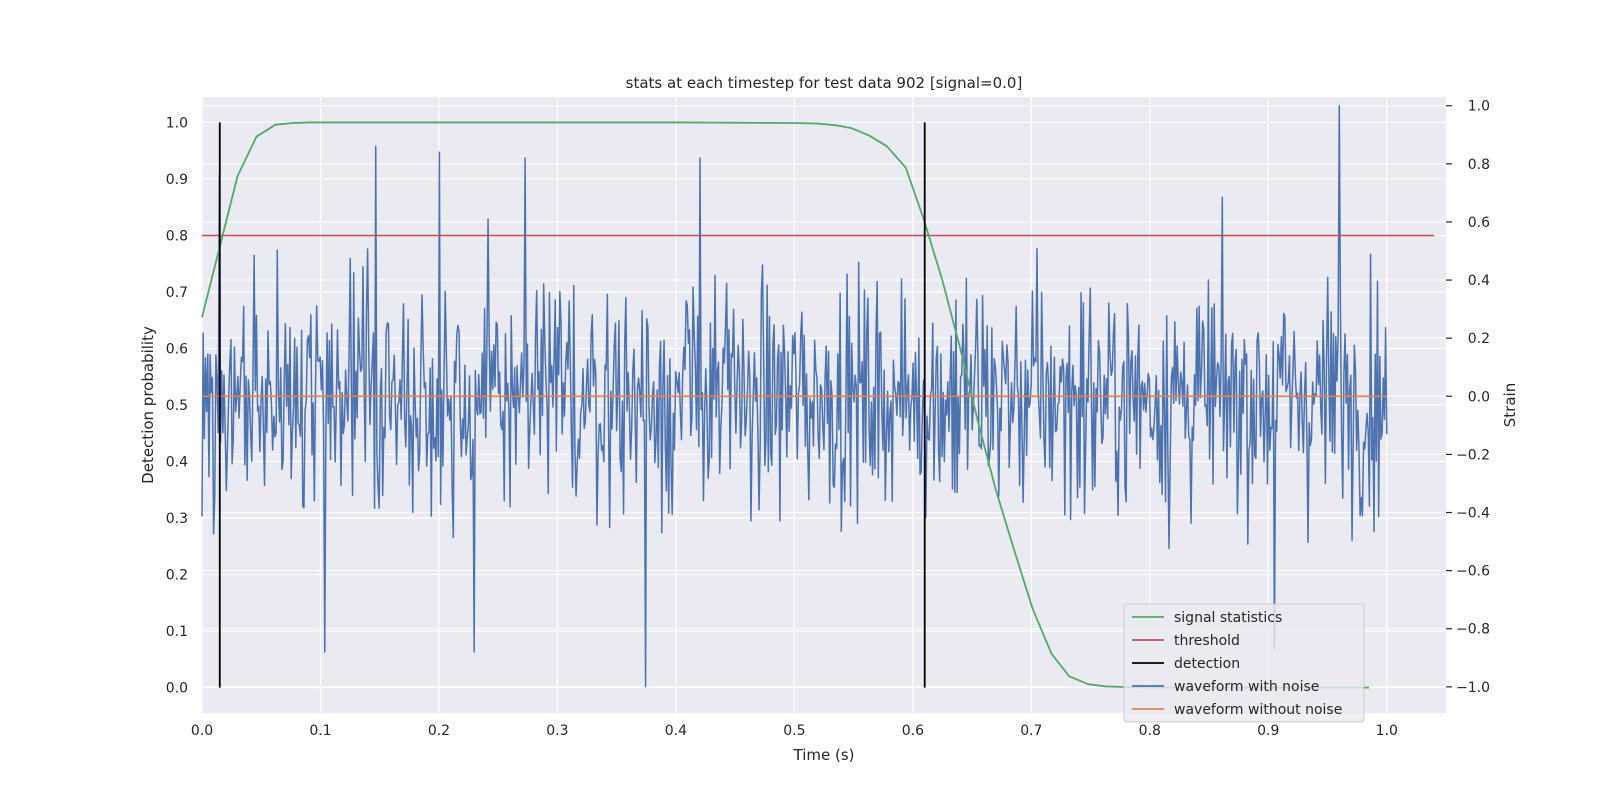  I want to click on x-axis-label: Time (s), so click(824, 755).